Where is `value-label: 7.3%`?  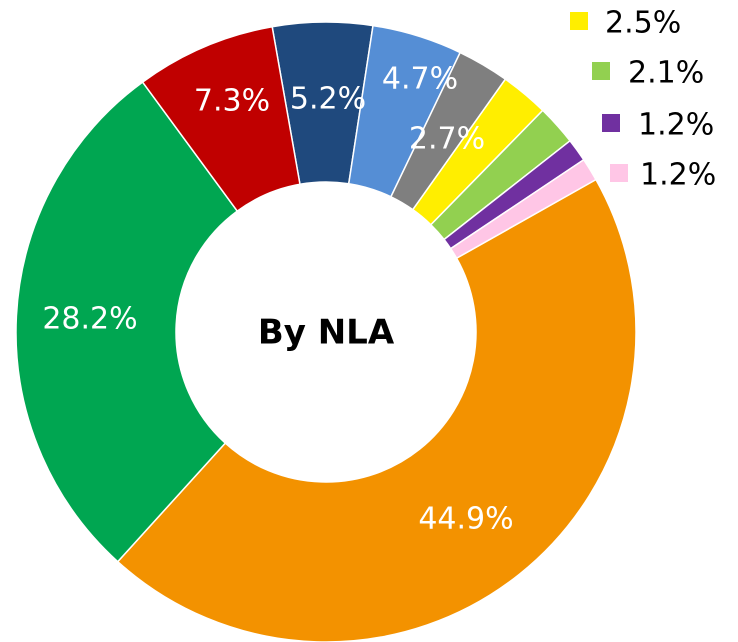
value-label: 7.3% is located at coordinates (232, 101).